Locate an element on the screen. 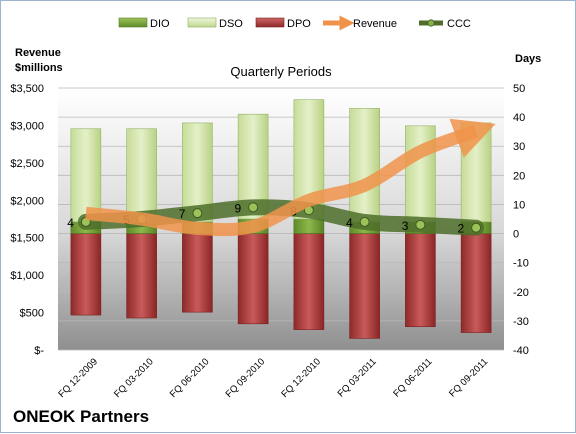 Image resolution: width=576 pixels, height=434 pixels. right-tick-label: 50 is located at coordinates (519, 89).